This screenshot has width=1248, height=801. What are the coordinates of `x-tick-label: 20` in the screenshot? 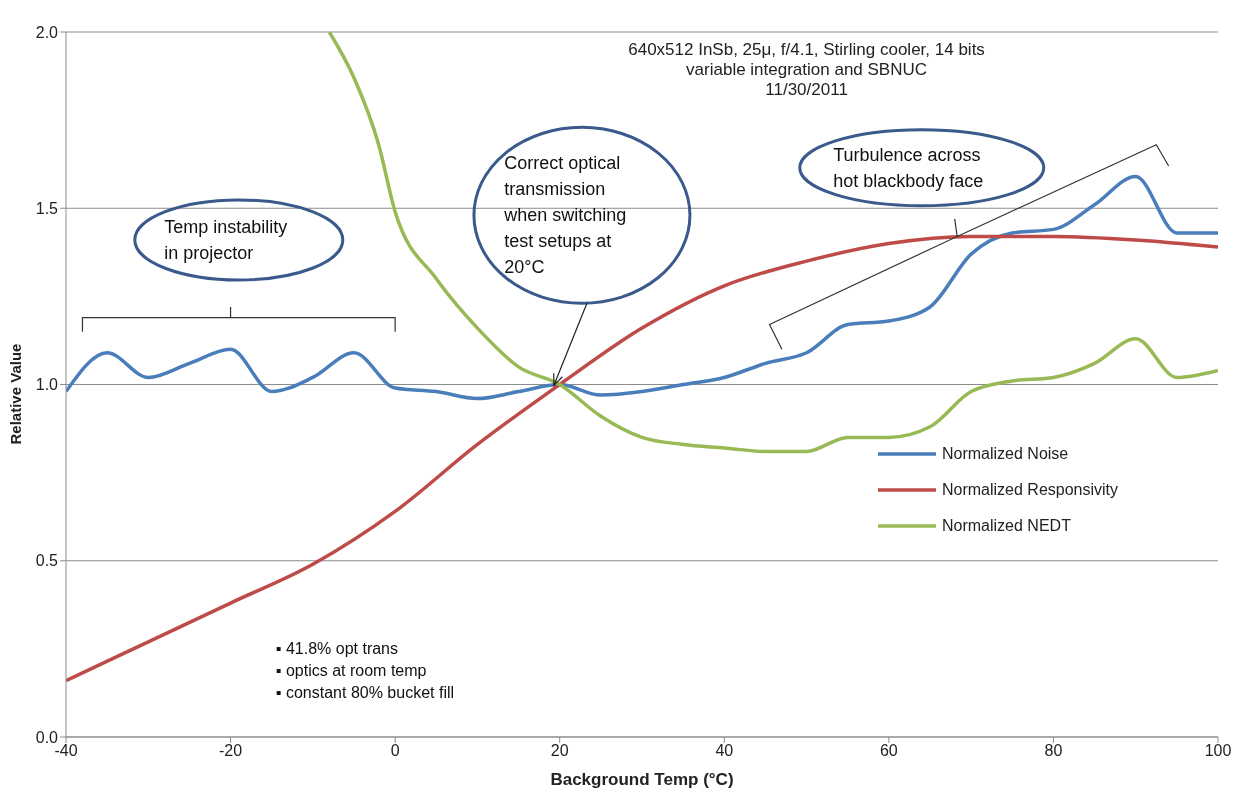 It's located at (559, 751).